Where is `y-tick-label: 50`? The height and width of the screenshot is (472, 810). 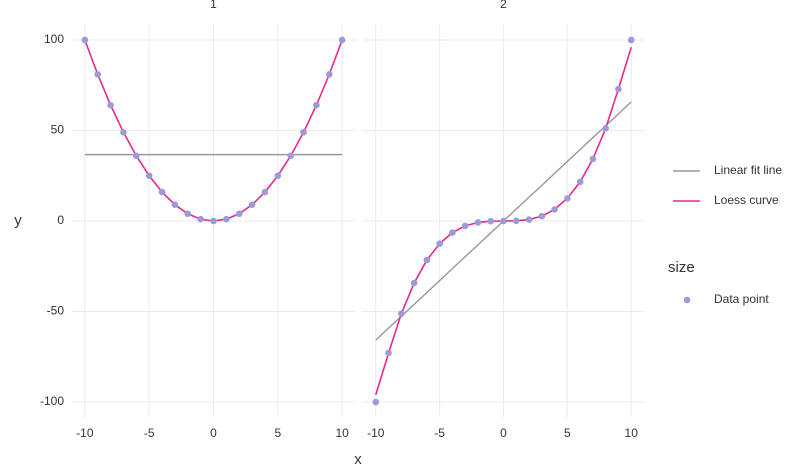
y-tick-label: 50 is located at coordinates (58, 130).